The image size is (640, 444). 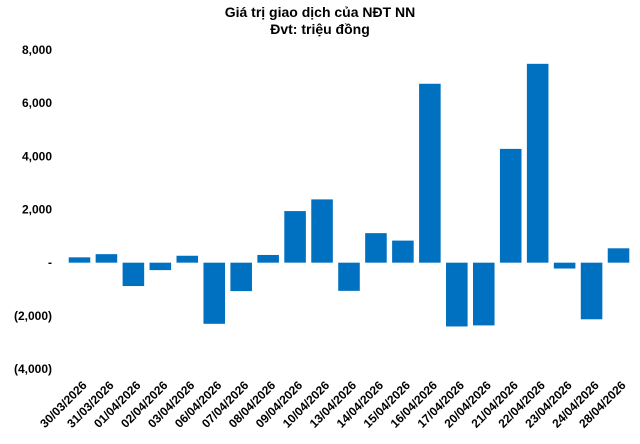 What do you see at coordinates (37, 103) in the screenshot?
I see `y-tick-label: 6,000` at bounding box center [37, 103].